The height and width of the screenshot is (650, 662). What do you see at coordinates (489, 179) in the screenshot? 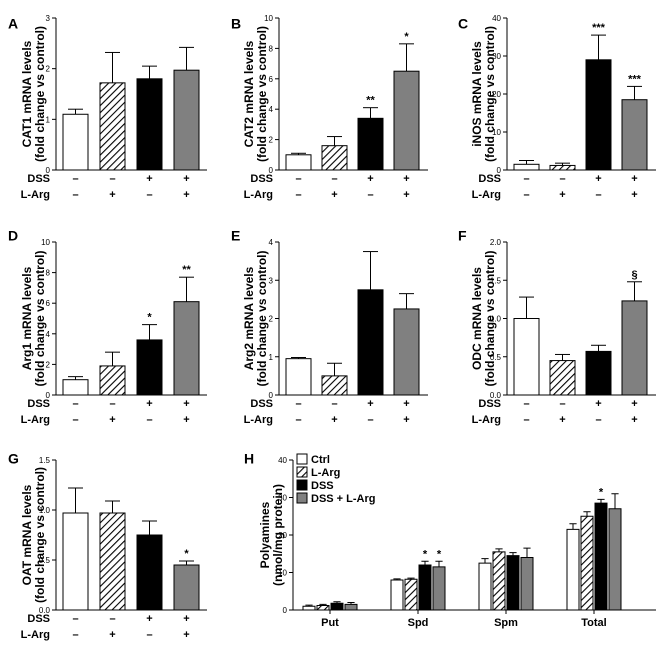
I see `condition-label-dss-c: DSS` at bounding box center [489, 179].